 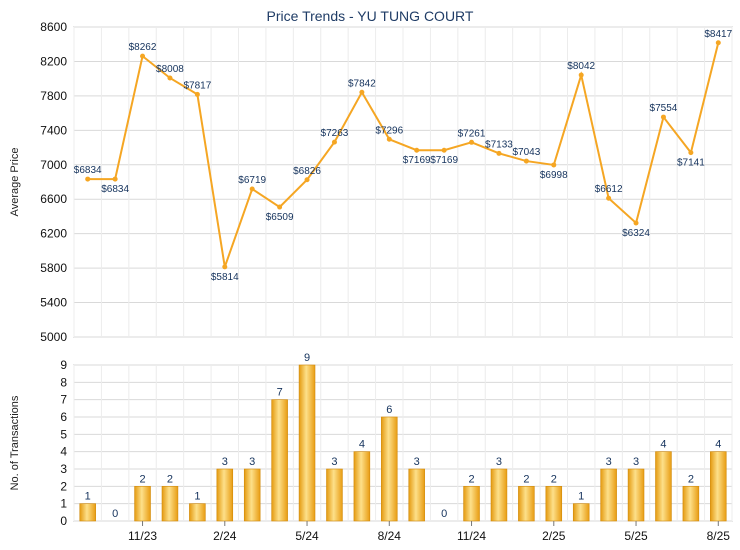 I want to click on x-tick-label: 5/24, so click(x=307, y=536).